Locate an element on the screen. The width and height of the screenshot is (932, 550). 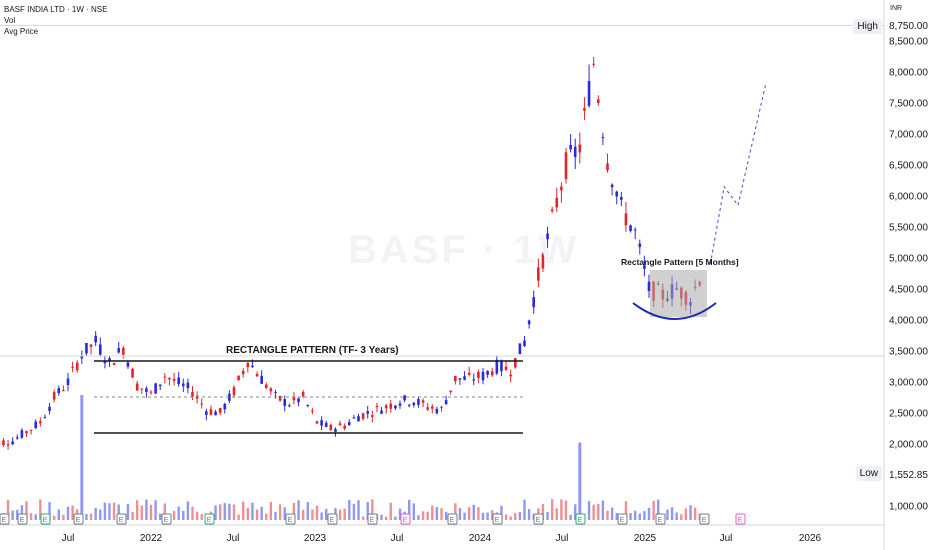
price-tick-label: 5,000.00 is located at coordinates (908, 259).